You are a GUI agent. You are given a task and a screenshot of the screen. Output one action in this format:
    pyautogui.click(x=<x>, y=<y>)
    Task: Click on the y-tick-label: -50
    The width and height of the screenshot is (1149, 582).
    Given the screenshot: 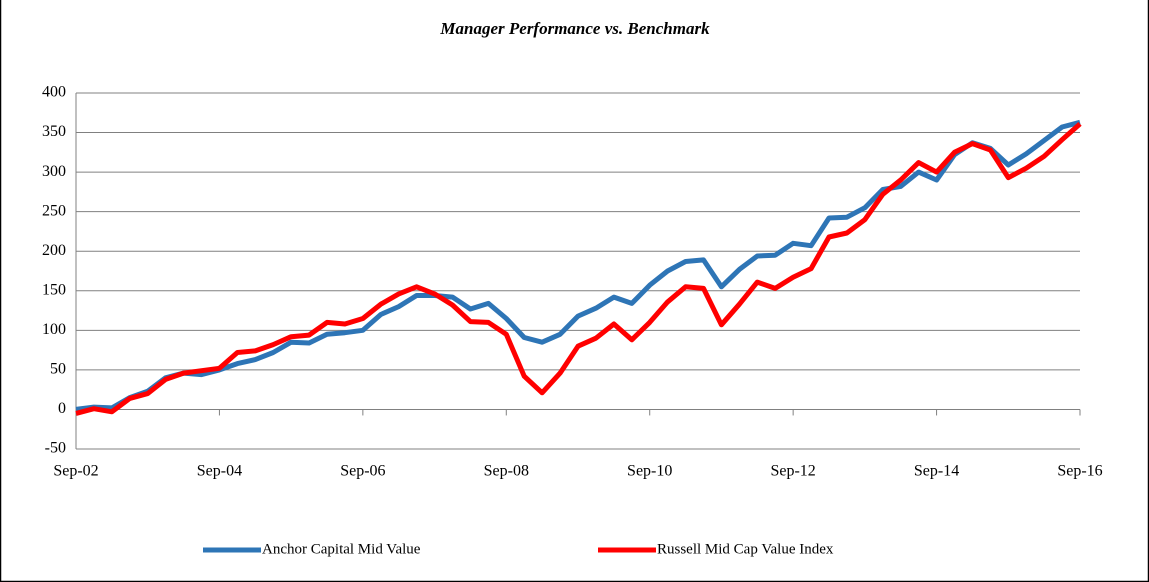 What is the action you would take?
    pyautogui.click(x=55, y=448)
    